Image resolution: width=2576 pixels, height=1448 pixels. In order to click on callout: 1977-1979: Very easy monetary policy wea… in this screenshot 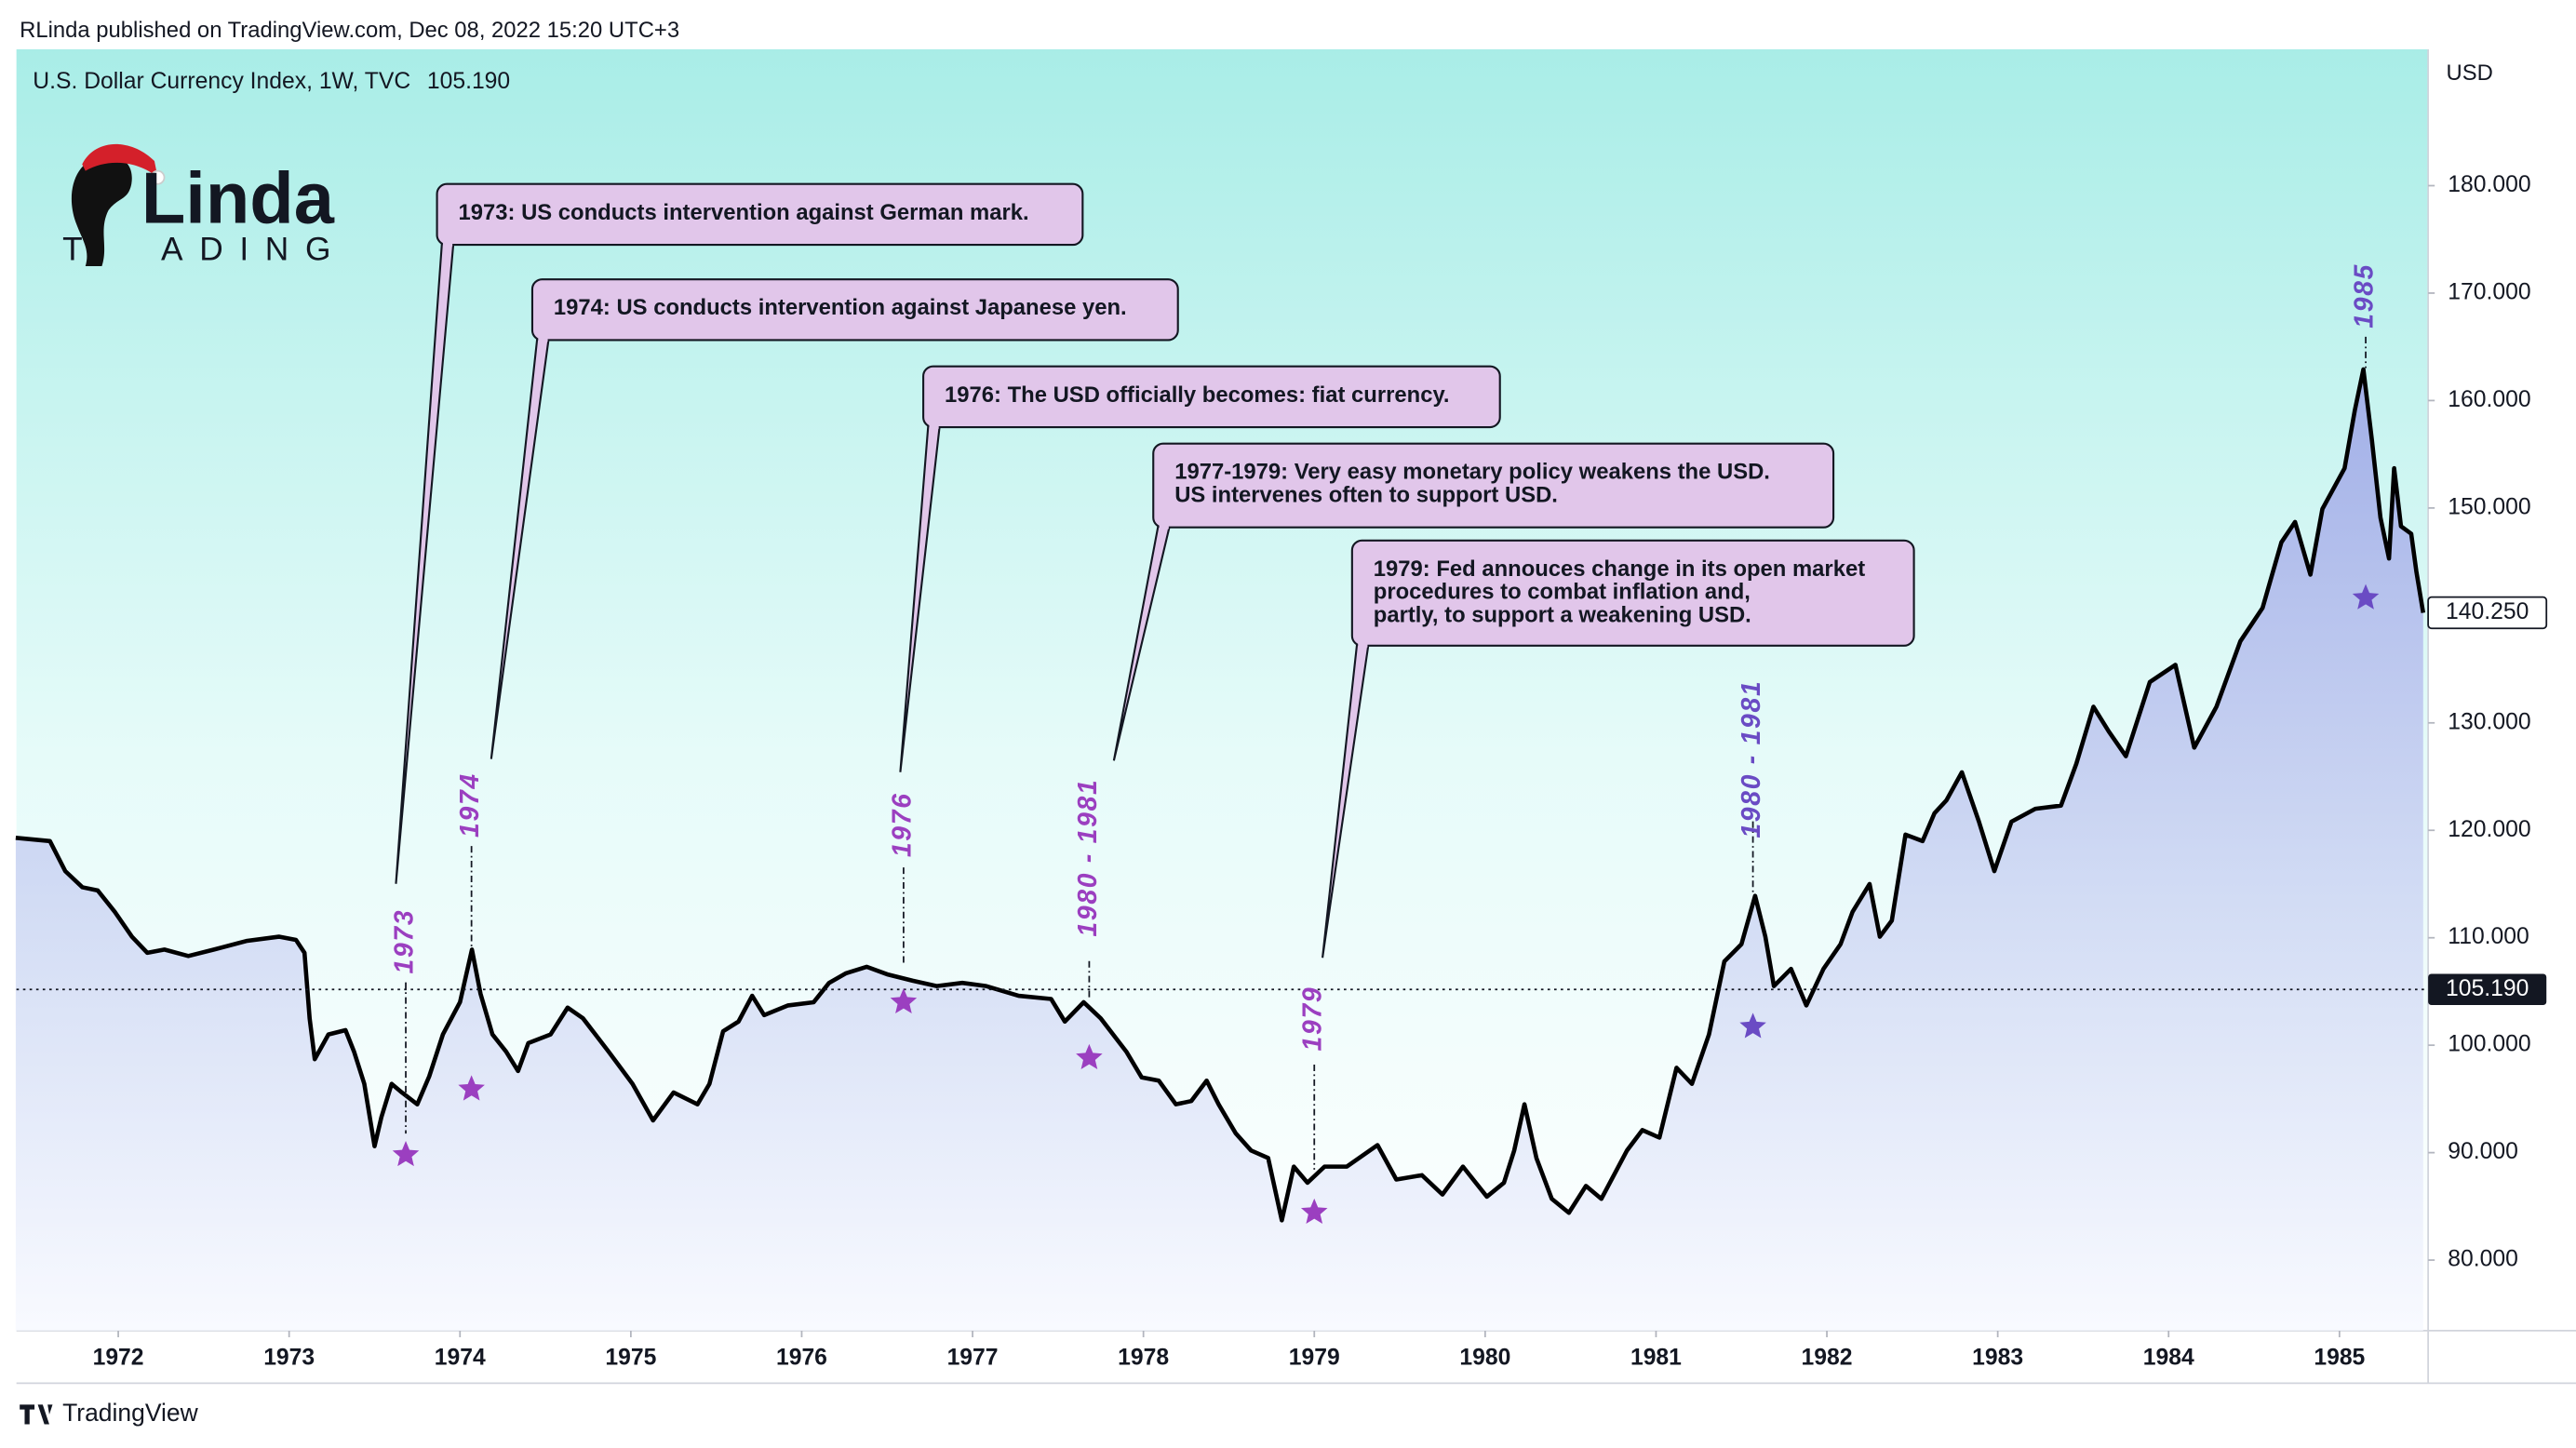, I will do `click(1473, 602)`.